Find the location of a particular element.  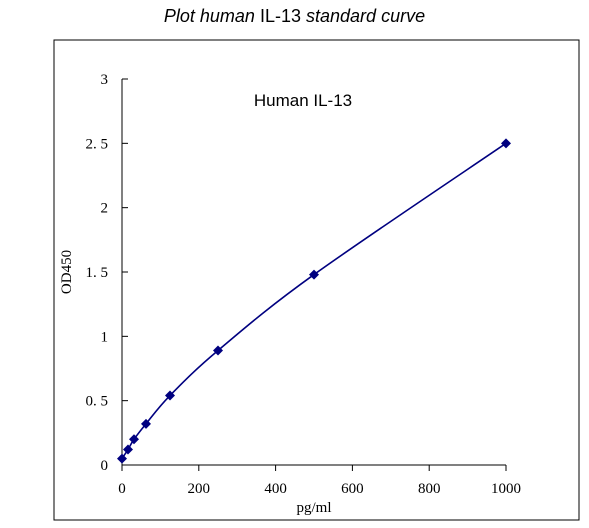

chart-title-part1: Plot human is located at coordinates (209, 16).